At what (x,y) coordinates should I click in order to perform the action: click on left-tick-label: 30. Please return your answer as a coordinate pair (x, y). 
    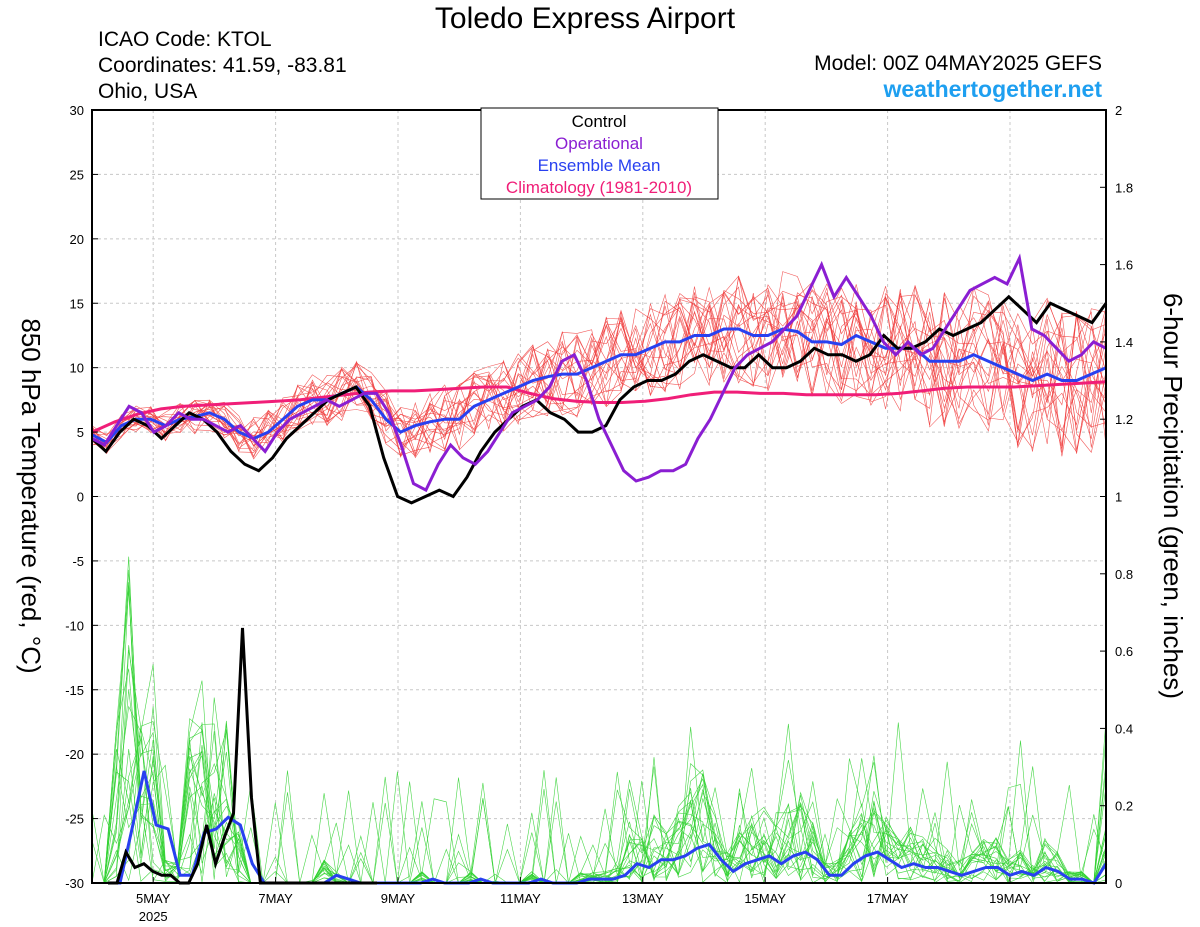
    Looking at the image, I should click on (77, 110).